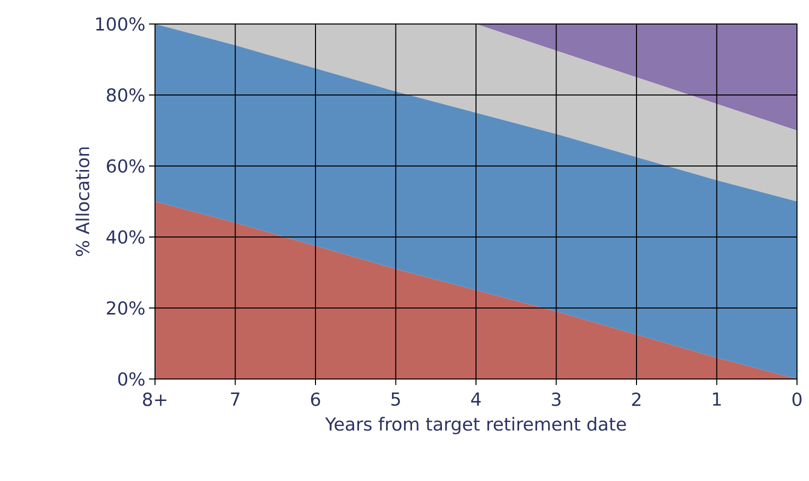 The height and width of the screenshot is (481, 809). What do you see at coordinates (235, 399) in the screenshot?
I see `x-tick-label: 7` at bounding box center [235, 399].